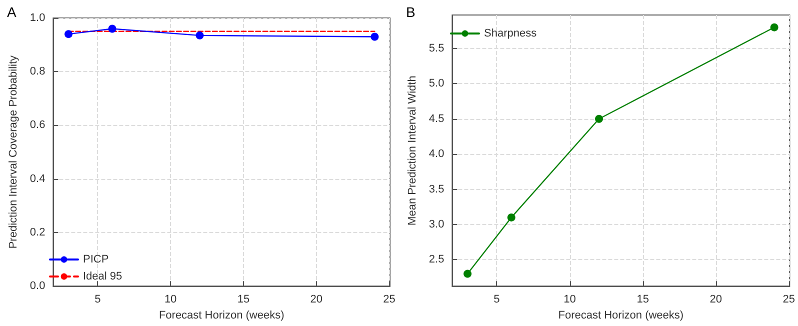  I want to click on chart-title: A, so click(12, 12).